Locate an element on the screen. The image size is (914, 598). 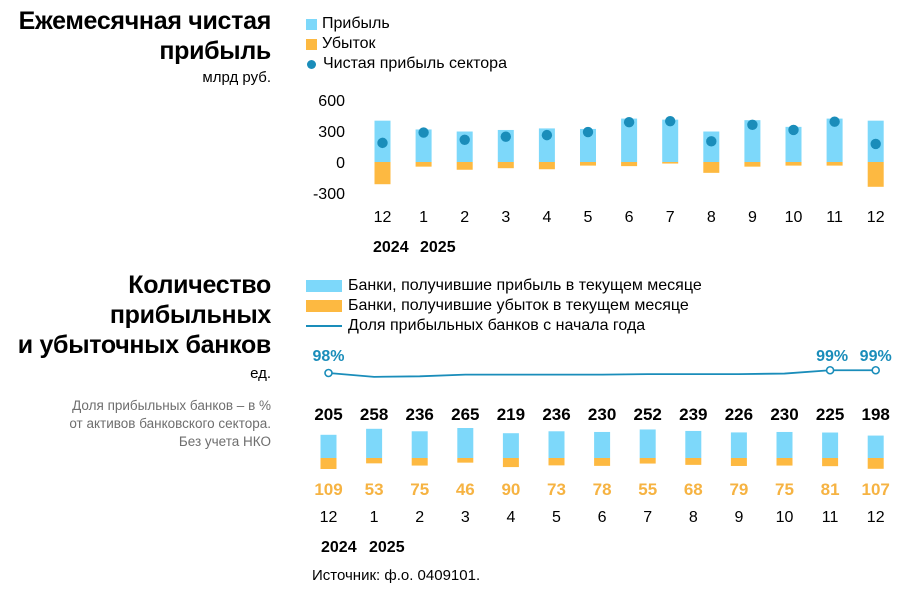
legend-swatch-share is located at coordinates (324, 326).